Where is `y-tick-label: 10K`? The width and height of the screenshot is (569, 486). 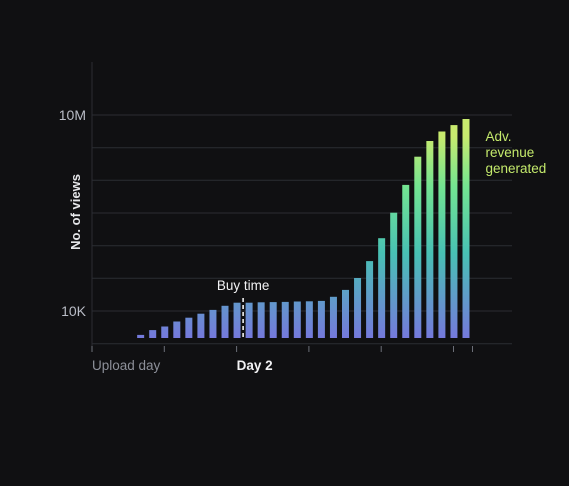 y-tick-label: 10K is located at coordinates (74, 311).